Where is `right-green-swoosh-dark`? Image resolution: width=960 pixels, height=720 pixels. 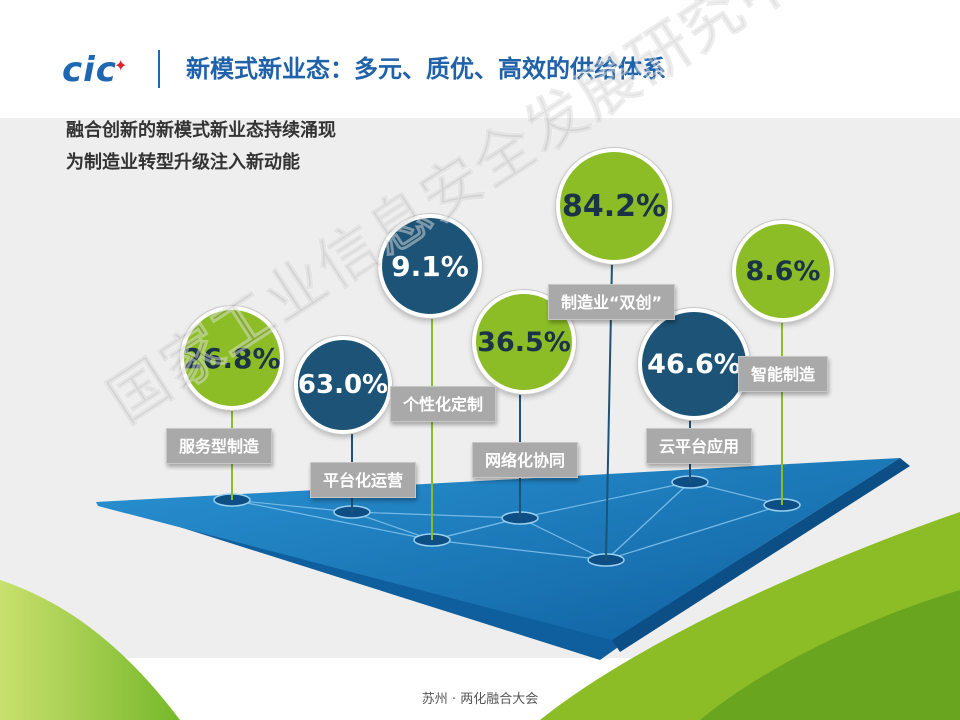 right-green-swoosh-dark is located at coordinates (830, 655).